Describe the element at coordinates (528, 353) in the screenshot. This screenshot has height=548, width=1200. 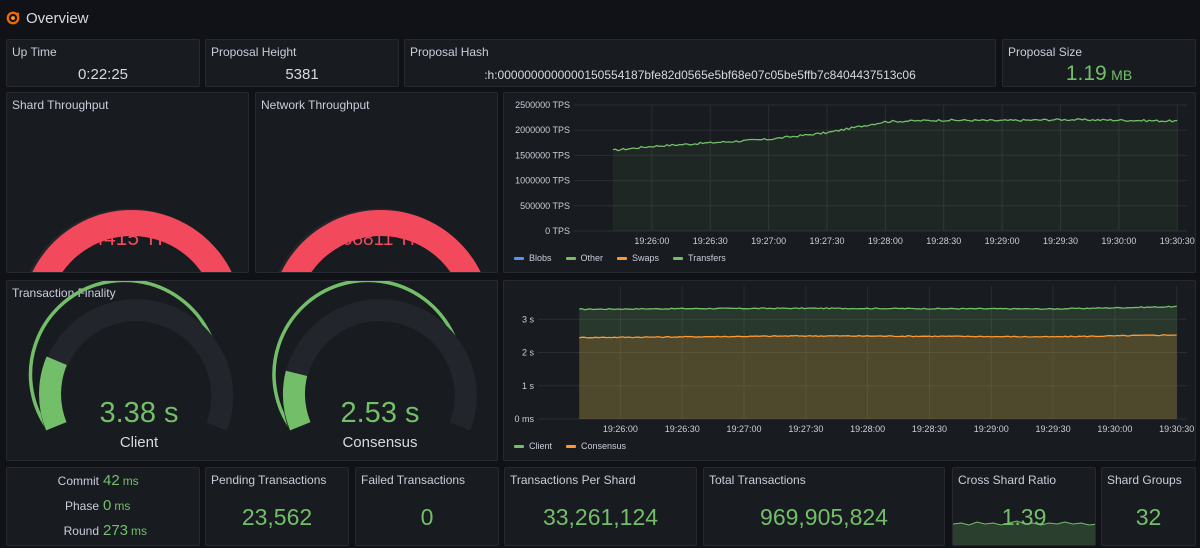
I see `y-tick-label: 2 s` at that location.